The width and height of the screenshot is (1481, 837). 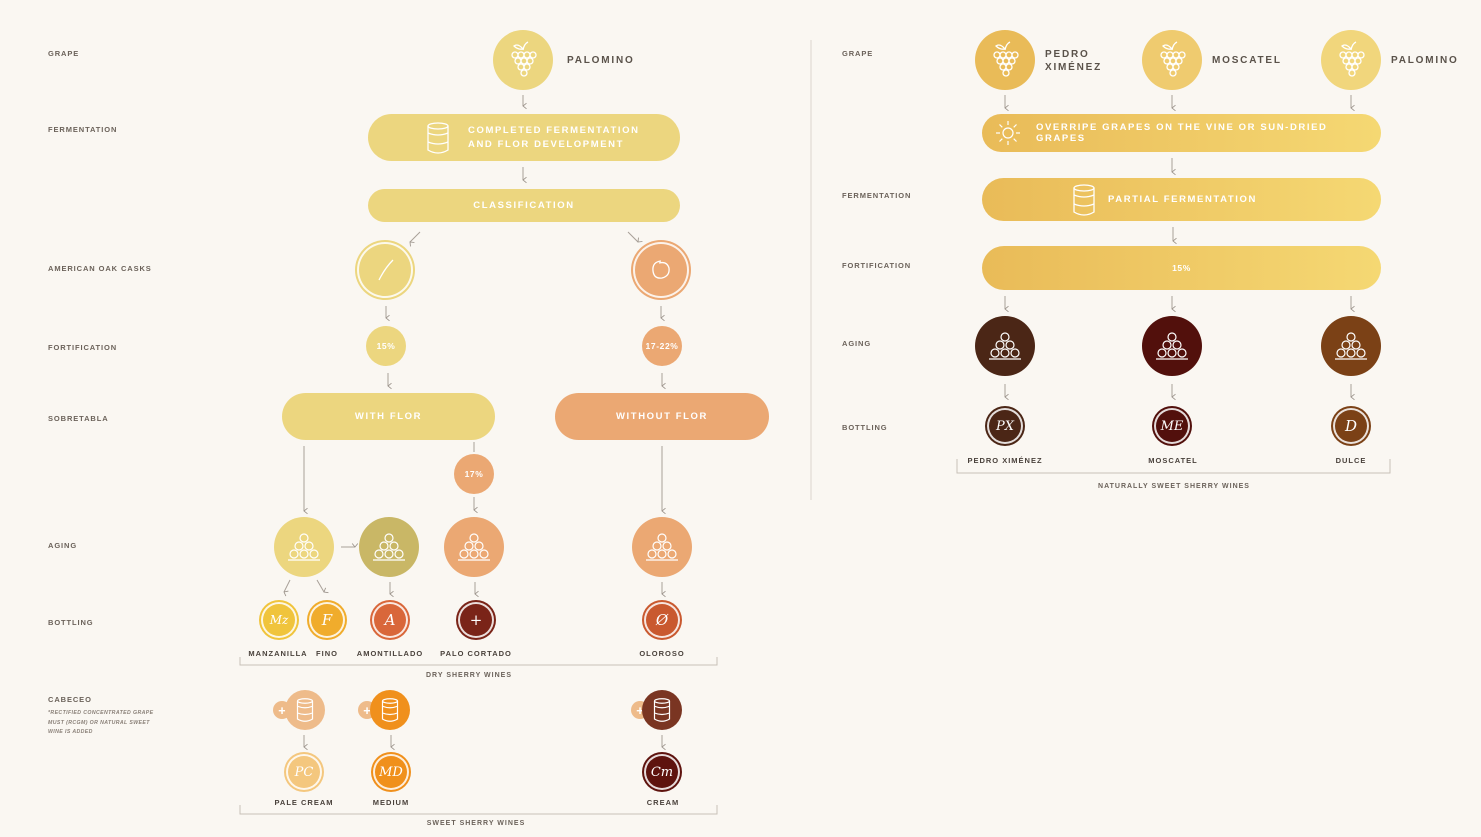 I want to click on fortification-15: 15%, so click(x=386, y=346).